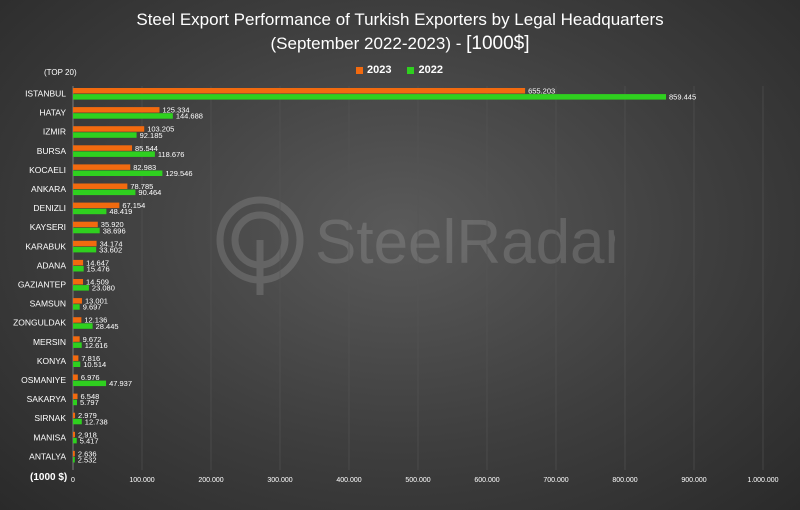 The width and height of the screenshot is (800, 510). I want to click on data-label-2022: 12.738, so click(96, 421).